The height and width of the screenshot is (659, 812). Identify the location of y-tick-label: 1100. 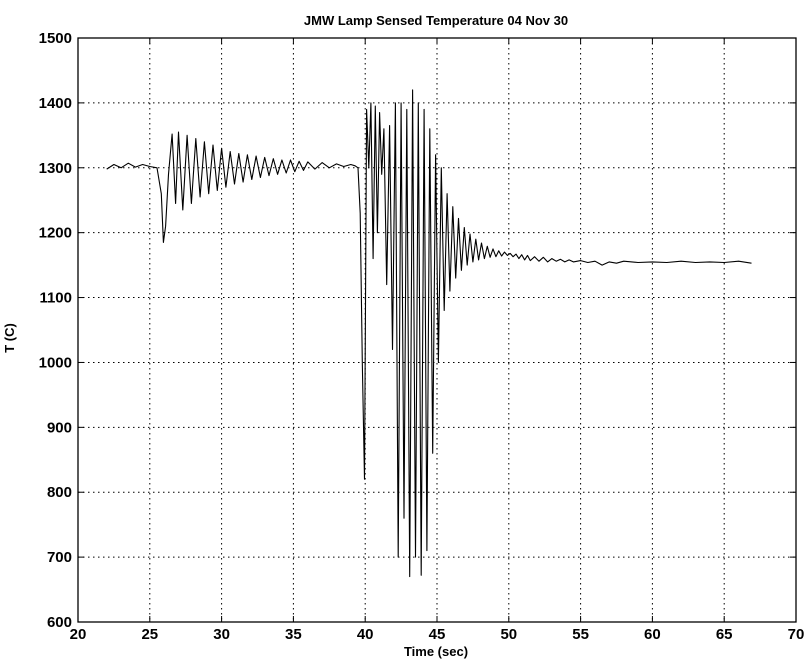
(55, 298).